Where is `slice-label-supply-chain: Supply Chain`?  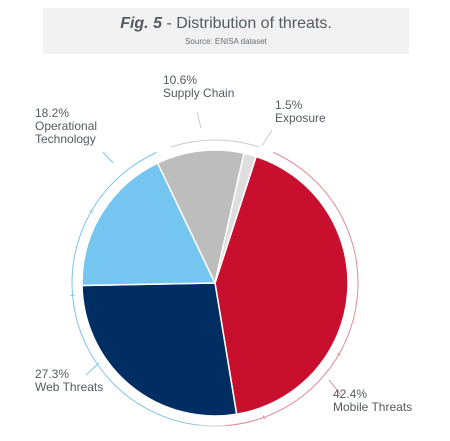 slice-label-supply-chain: Supply Chain is located at coordinates (198, 93).